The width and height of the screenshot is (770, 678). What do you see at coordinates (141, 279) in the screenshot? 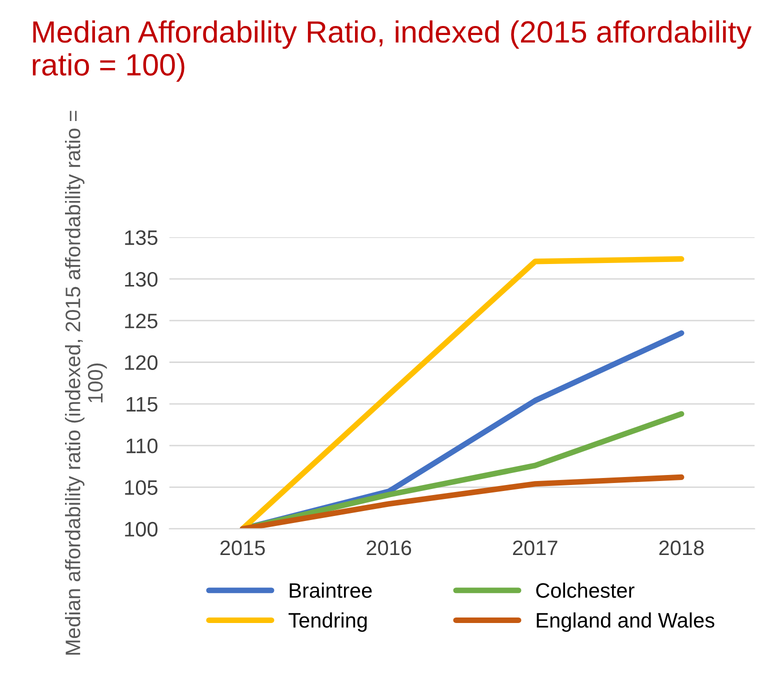
I see `y-tick-label: 130` at bounding box center [141, 279].